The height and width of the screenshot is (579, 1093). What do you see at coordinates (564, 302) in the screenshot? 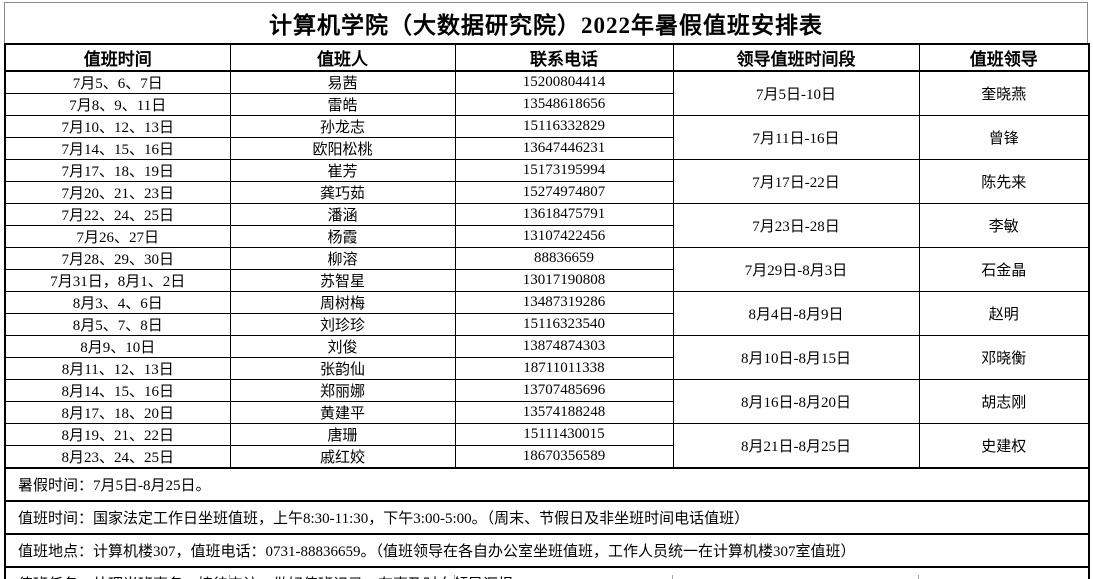
I see `phone-cell: 13487319286` at bounding box center [564, 302].